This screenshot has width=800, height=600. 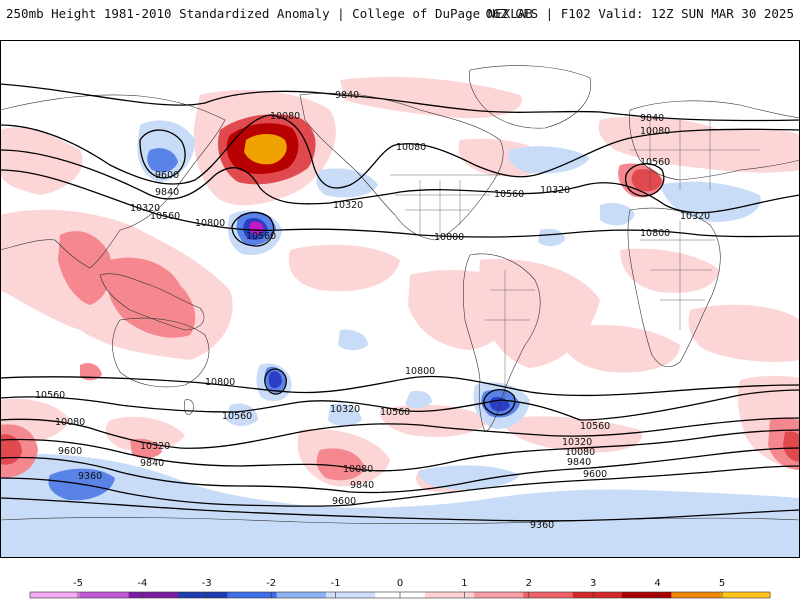 What do you see at coordinates (161, 352) in the screenshot?
I see `coastline-australia` at bounding box center [161, 352].